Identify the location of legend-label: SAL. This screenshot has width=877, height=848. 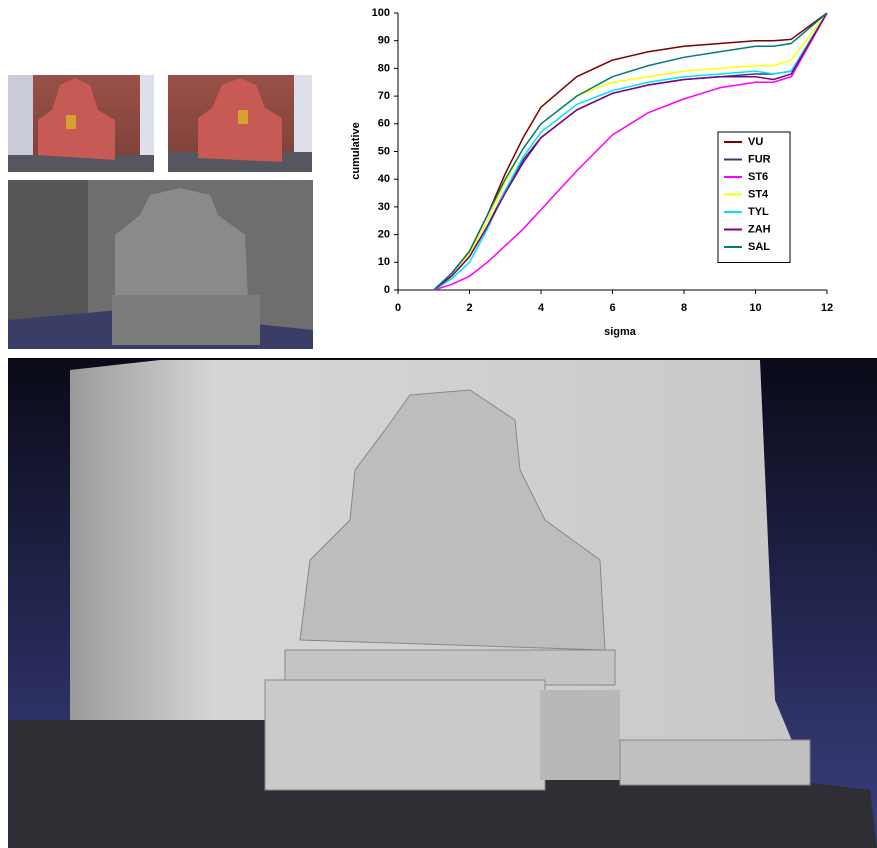
(759, 247).